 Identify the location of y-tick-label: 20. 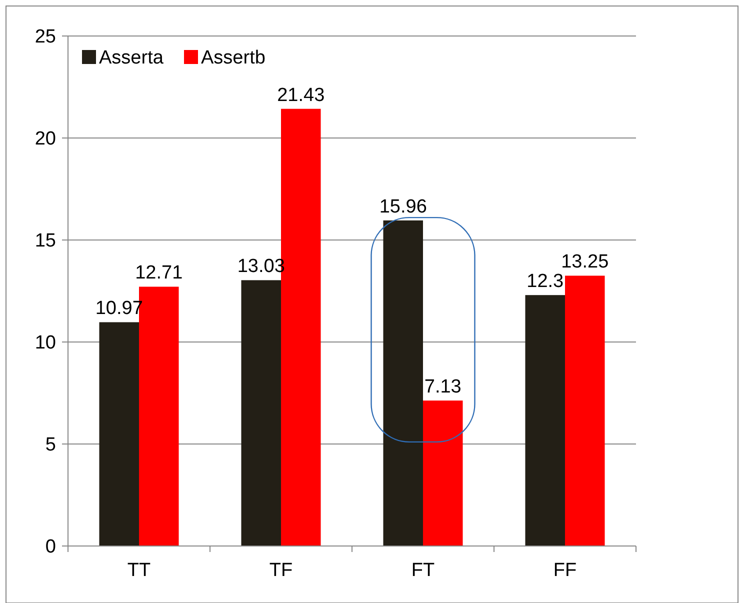
(45, 139).